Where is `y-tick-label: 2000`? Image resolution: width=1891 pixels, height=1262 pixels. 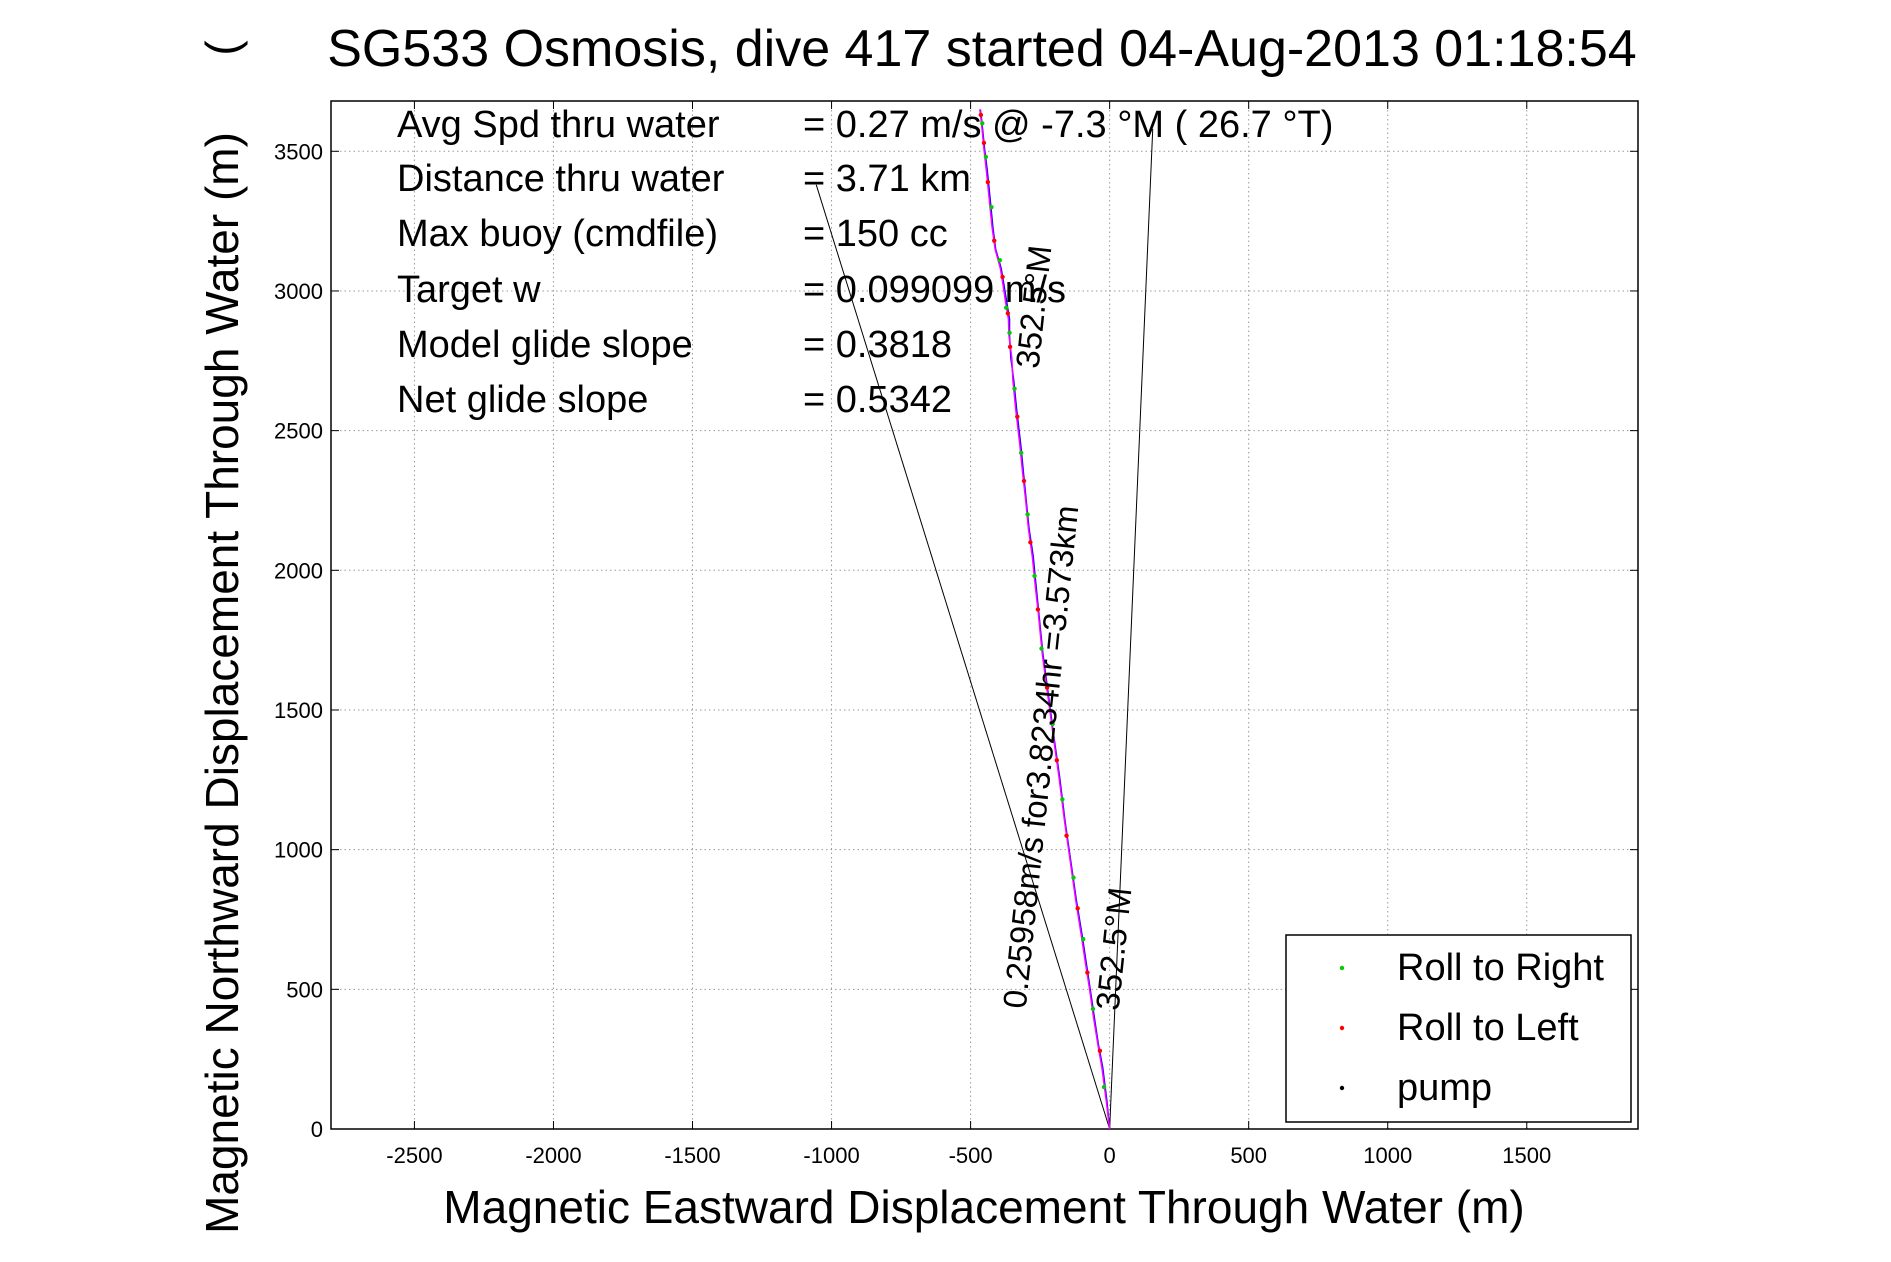
y-tick-label: 2000 is located at coordinates (298, 570).